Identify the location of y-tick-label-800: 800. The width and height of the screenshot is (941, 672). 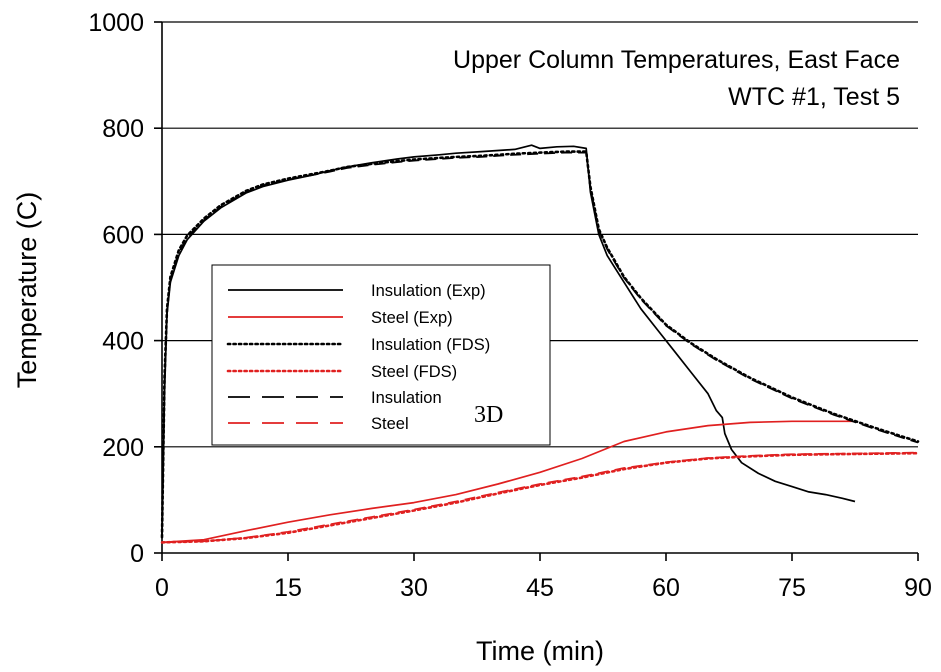
(123, 129).